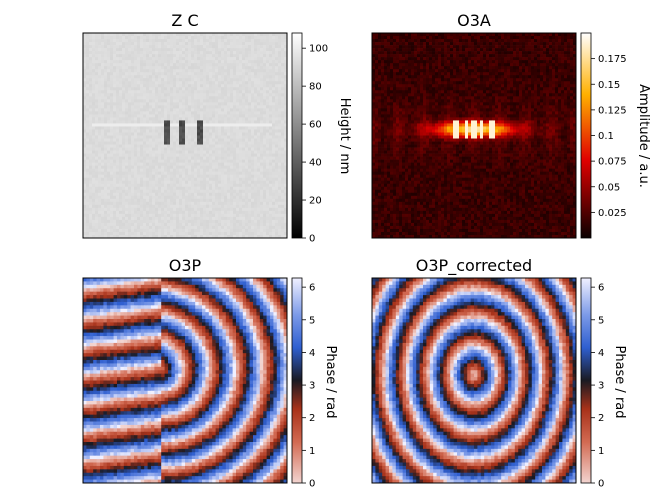  What do you see at coordinates (586, 135) in the screenshot?
I see `colorbar-o3a` at bounding box center [586, 135].